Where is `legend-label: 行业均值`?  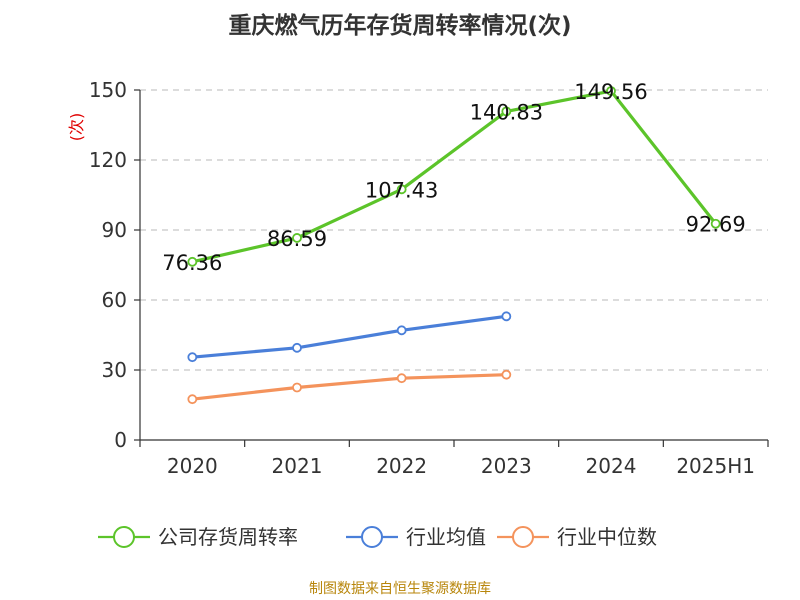
legend-label: 行业均值 is located at coordinates (446, 537).